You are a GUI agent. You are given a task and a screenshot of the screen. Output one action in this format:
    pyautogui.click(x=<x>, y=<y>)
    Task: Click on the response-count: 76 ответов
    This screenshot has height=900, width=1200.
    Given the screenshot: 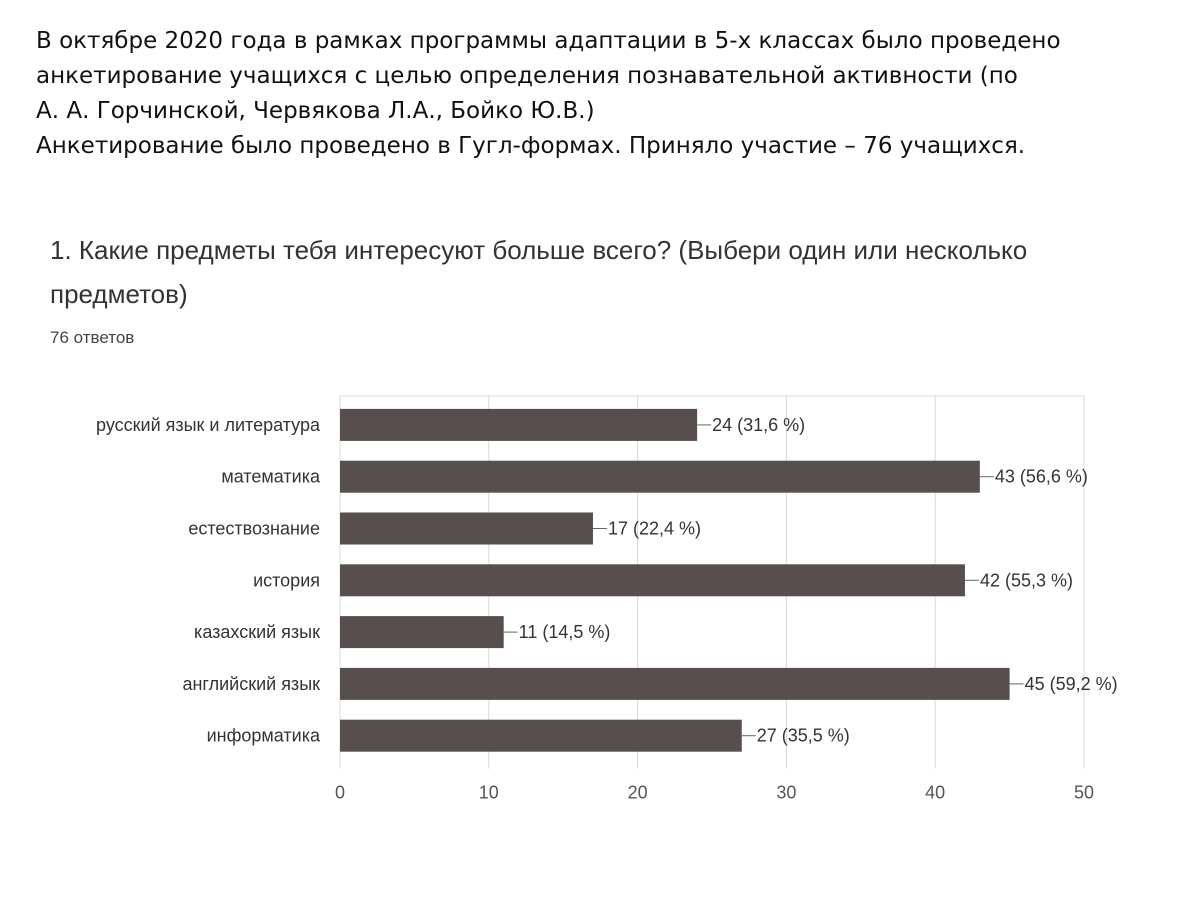 What is the action you would take?
    pyautogui.click(x=92, y=337)
    